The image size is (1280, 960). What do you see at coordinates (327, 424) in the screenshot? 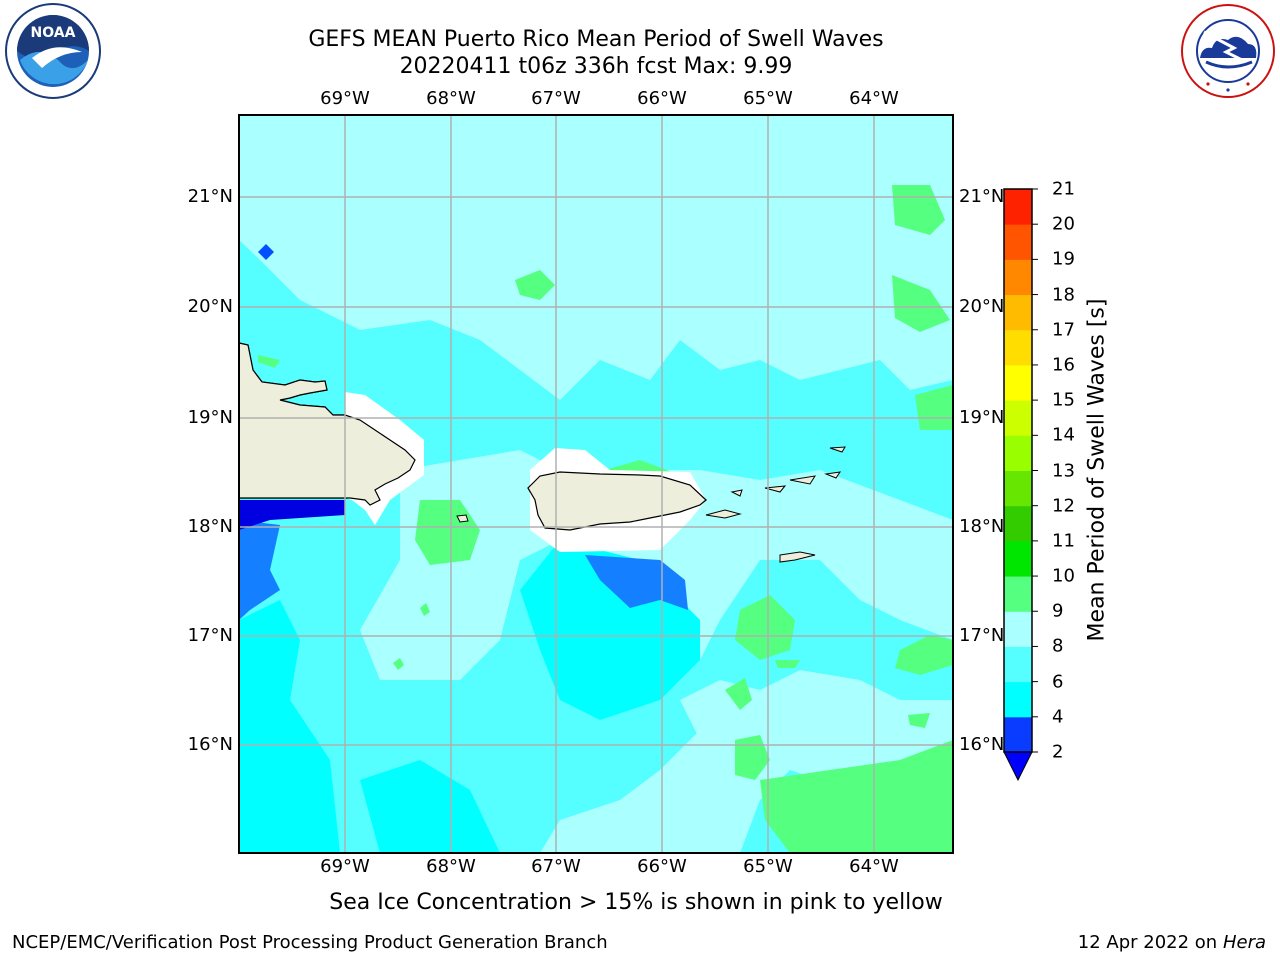
I see `hispaniola-land-top` at bounding box center [327, 424].